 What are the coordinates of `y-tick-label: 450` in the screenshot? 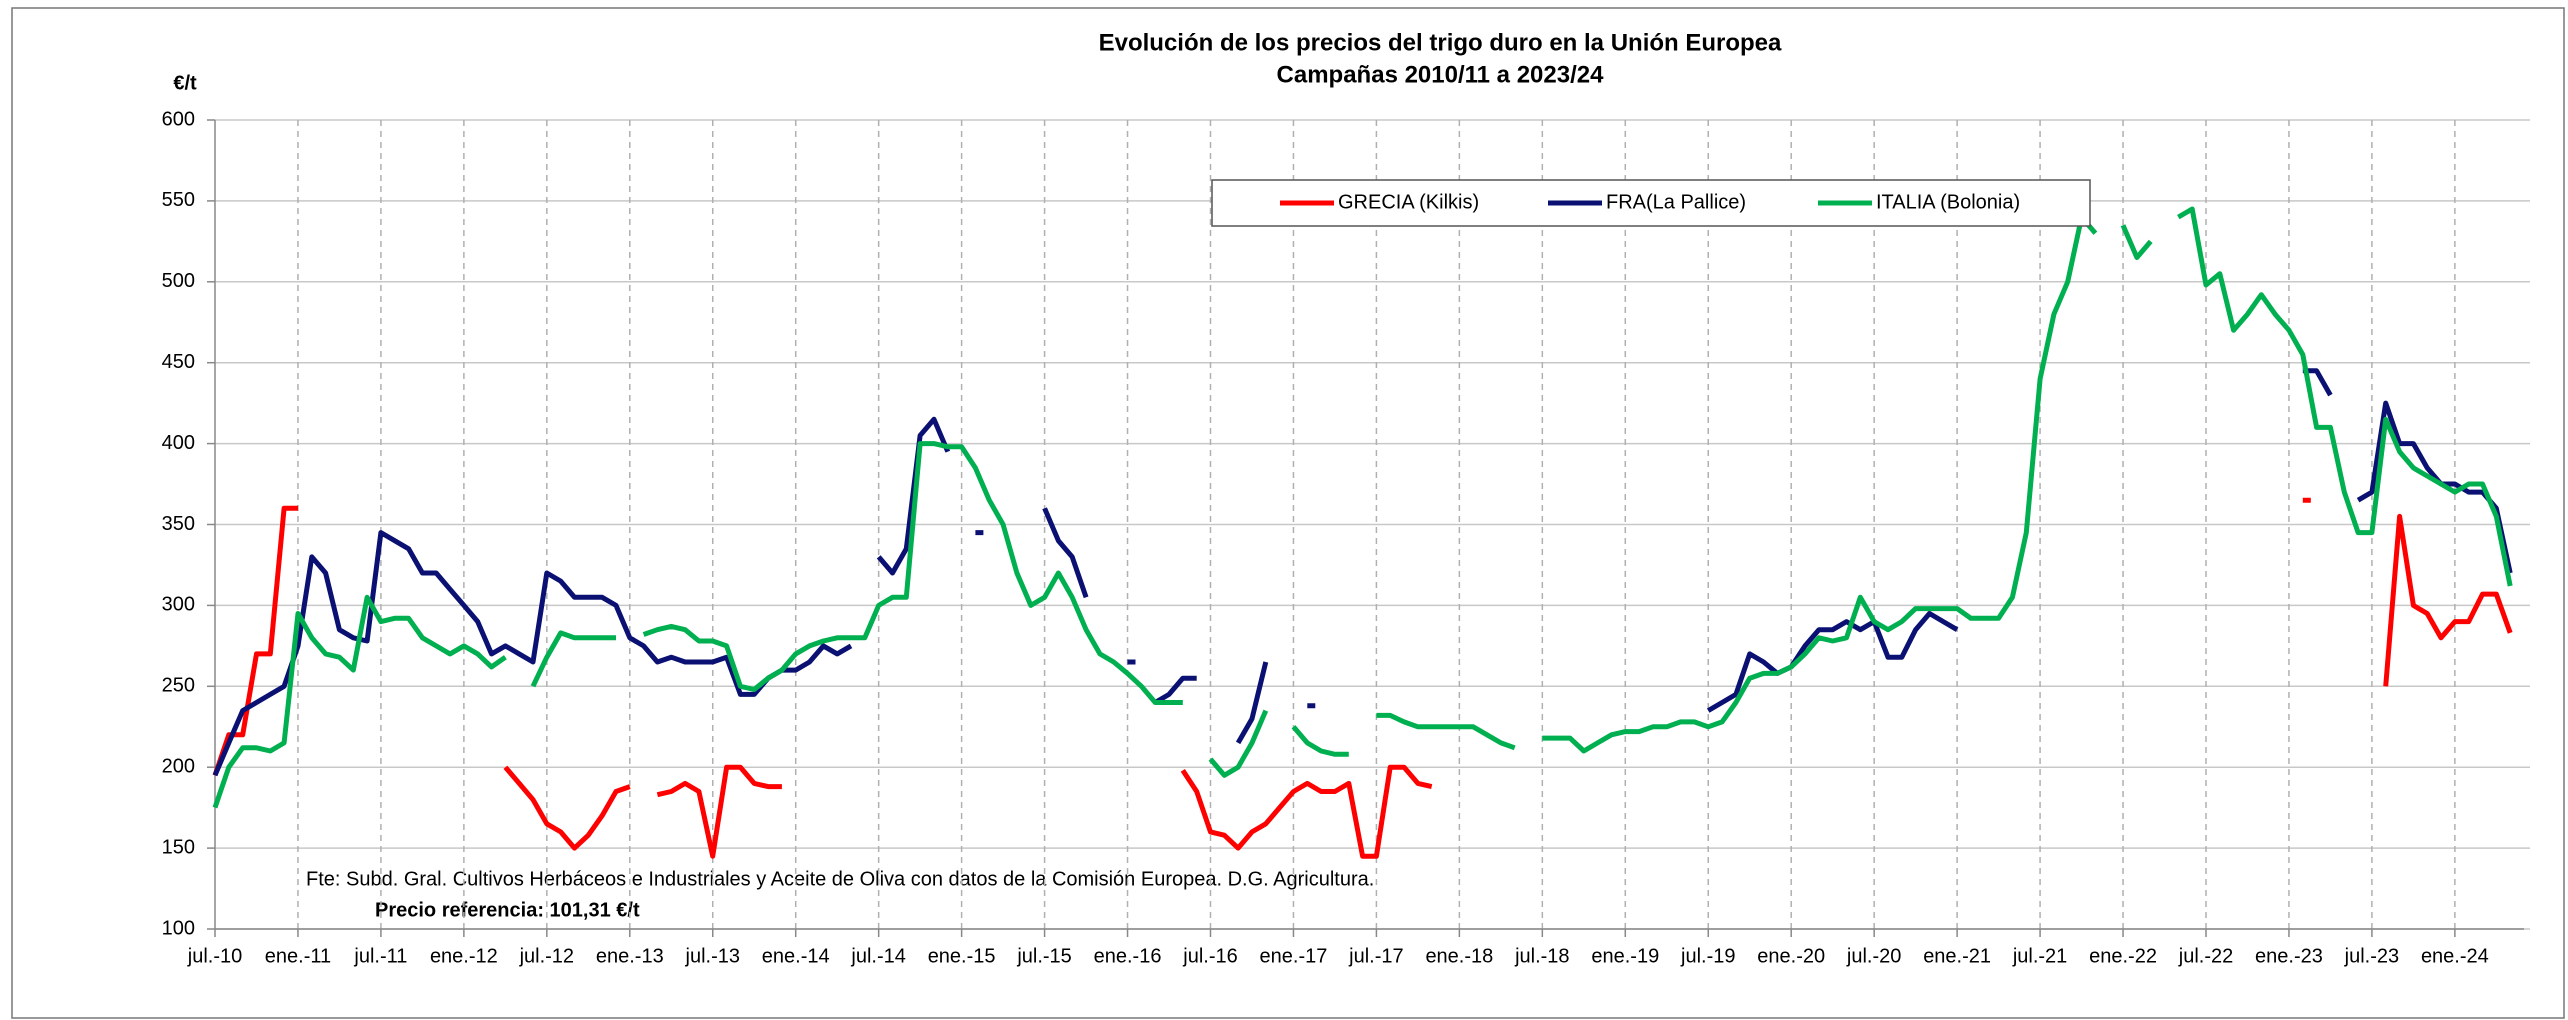 It's located at (178, 362).